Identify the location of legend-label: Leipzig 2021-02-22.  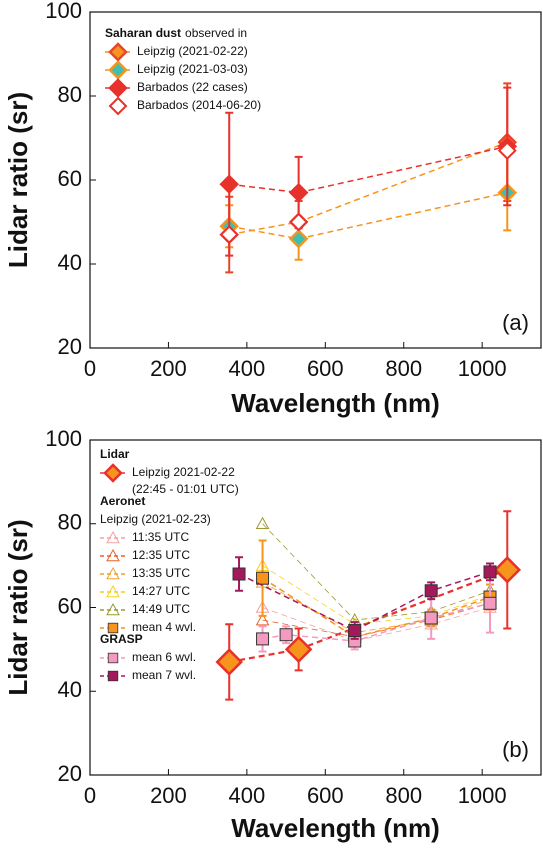
(183, 472).